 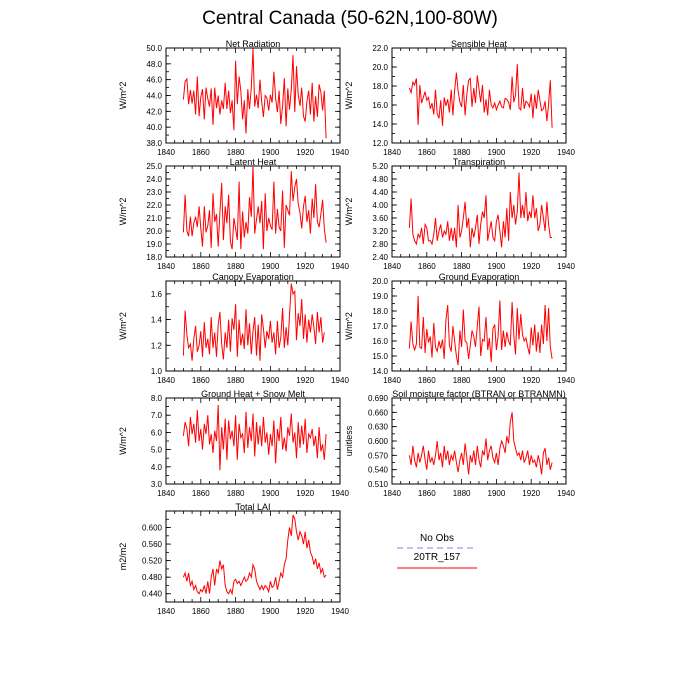 What do you see at coordinates (154, 179) in the screenshot?
I see `y-tick-label: 24.0` at bounding box center [154, 179].